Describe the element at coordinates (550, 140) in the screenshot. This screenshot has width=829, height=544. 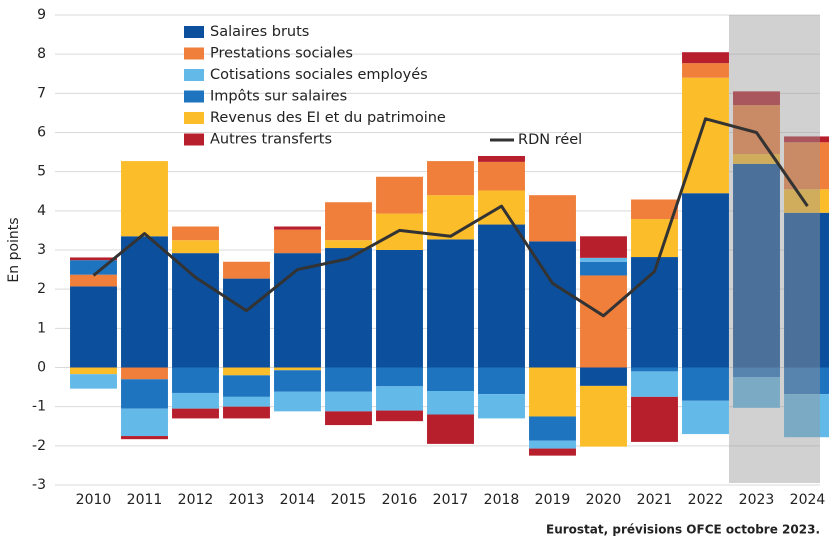
I see `legend-label: RDN réel` at that location.